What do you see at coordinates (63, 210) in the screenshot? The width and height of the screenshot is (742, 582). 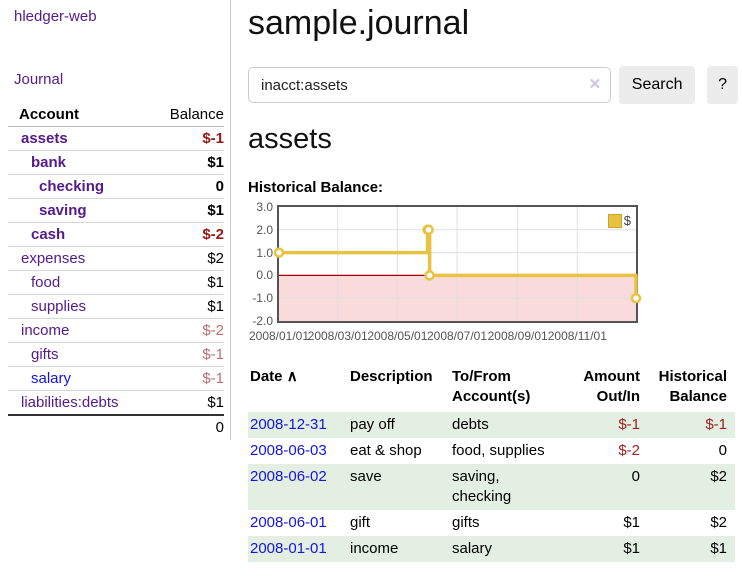 I see `account-link-saving: saving` at bounding box center [63, 210].